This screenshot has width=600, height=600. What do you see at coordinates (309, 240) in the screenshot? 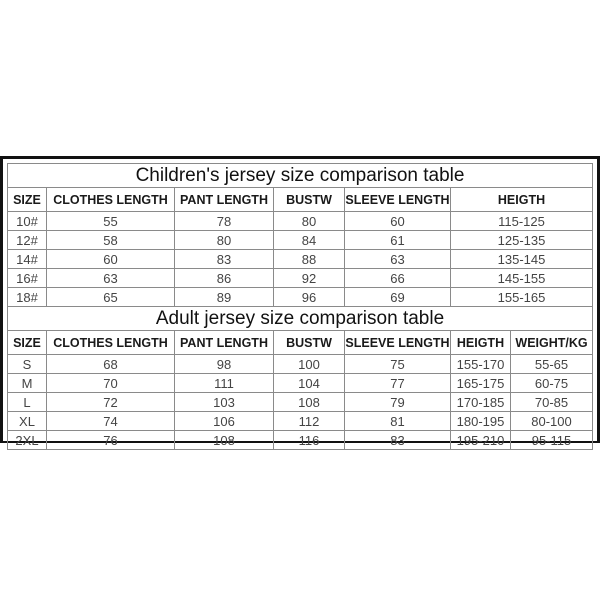
I see `table-cell: 84` at bounding box center [309, 240].